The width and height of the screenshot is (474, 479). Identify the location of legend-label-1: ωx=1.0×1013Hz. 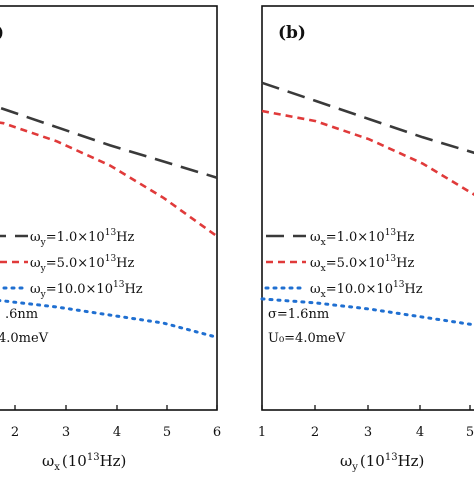
(362, 238).